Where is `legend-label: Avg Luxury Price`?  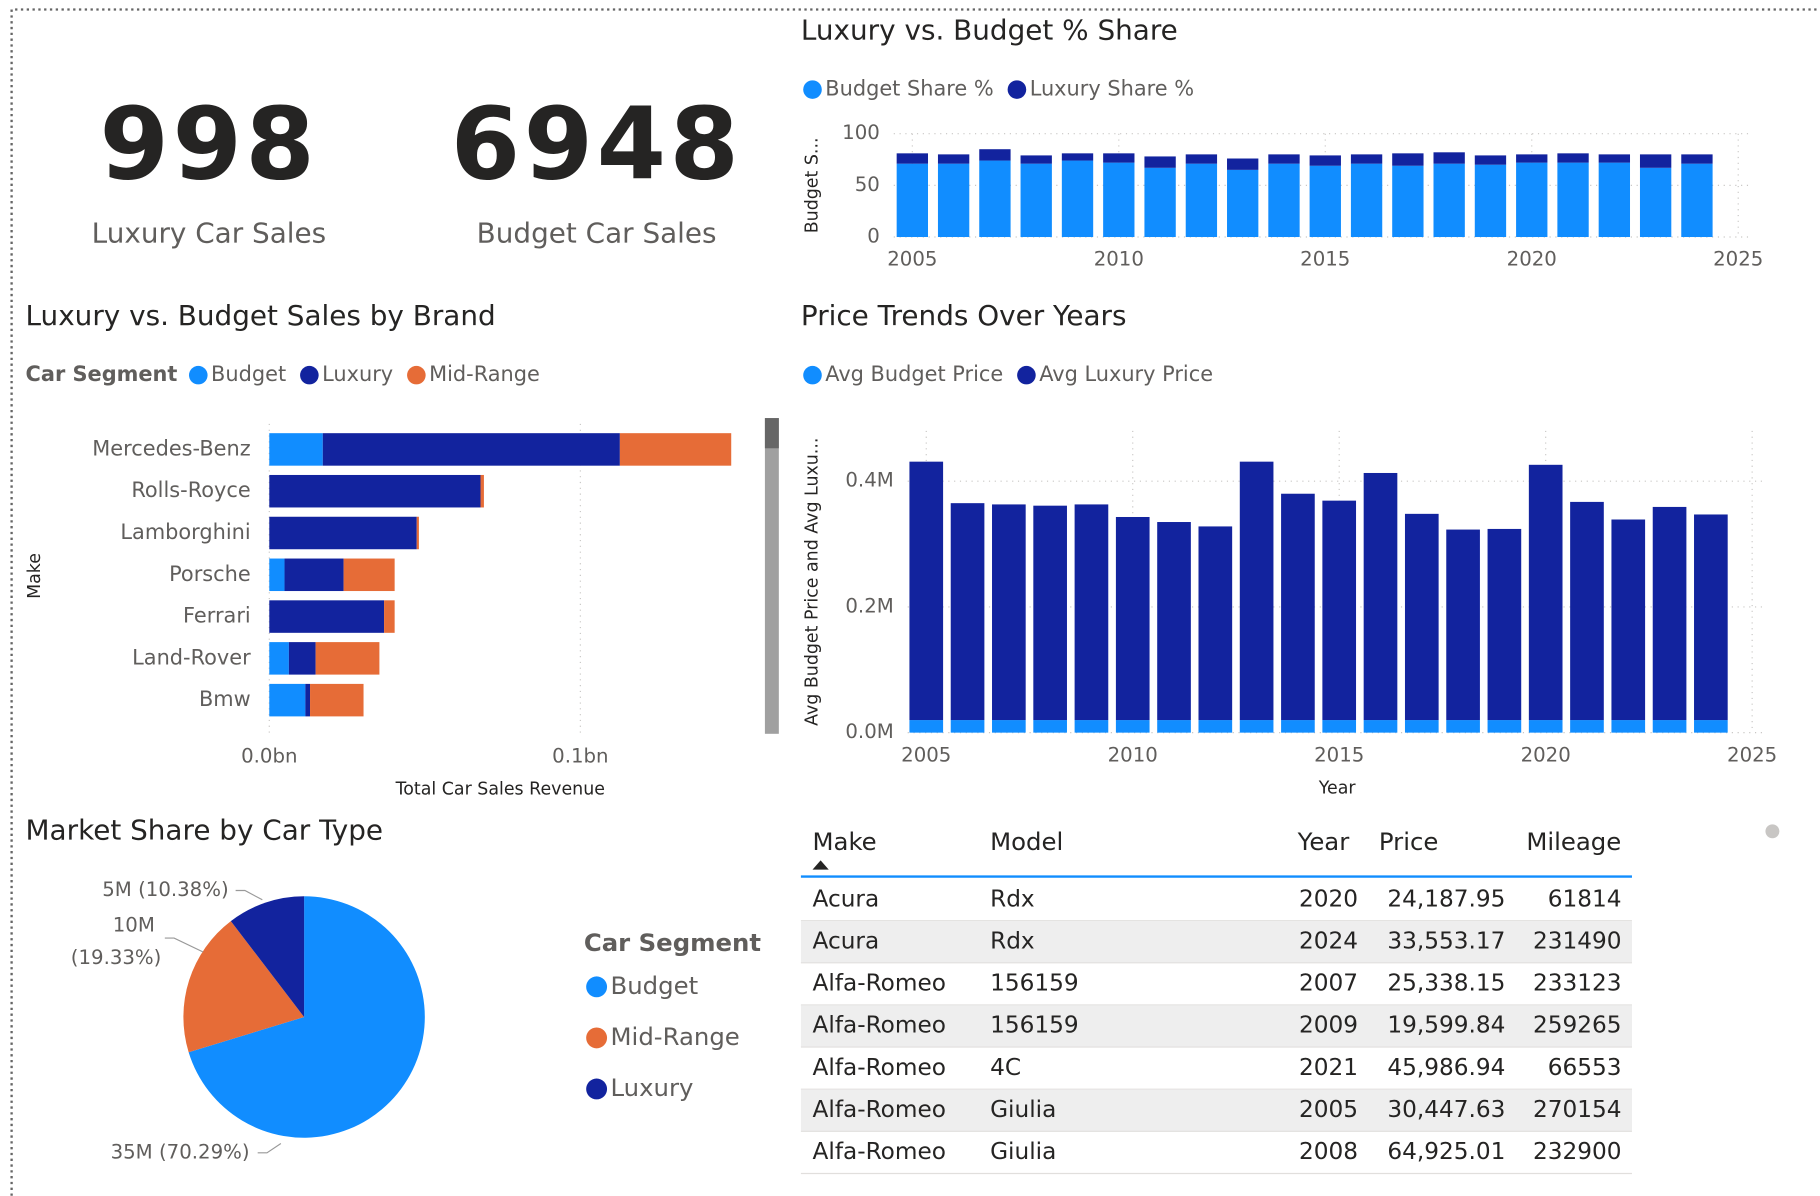 legend-label: Avg Luxury Price is located at coordinates (1126, 374).